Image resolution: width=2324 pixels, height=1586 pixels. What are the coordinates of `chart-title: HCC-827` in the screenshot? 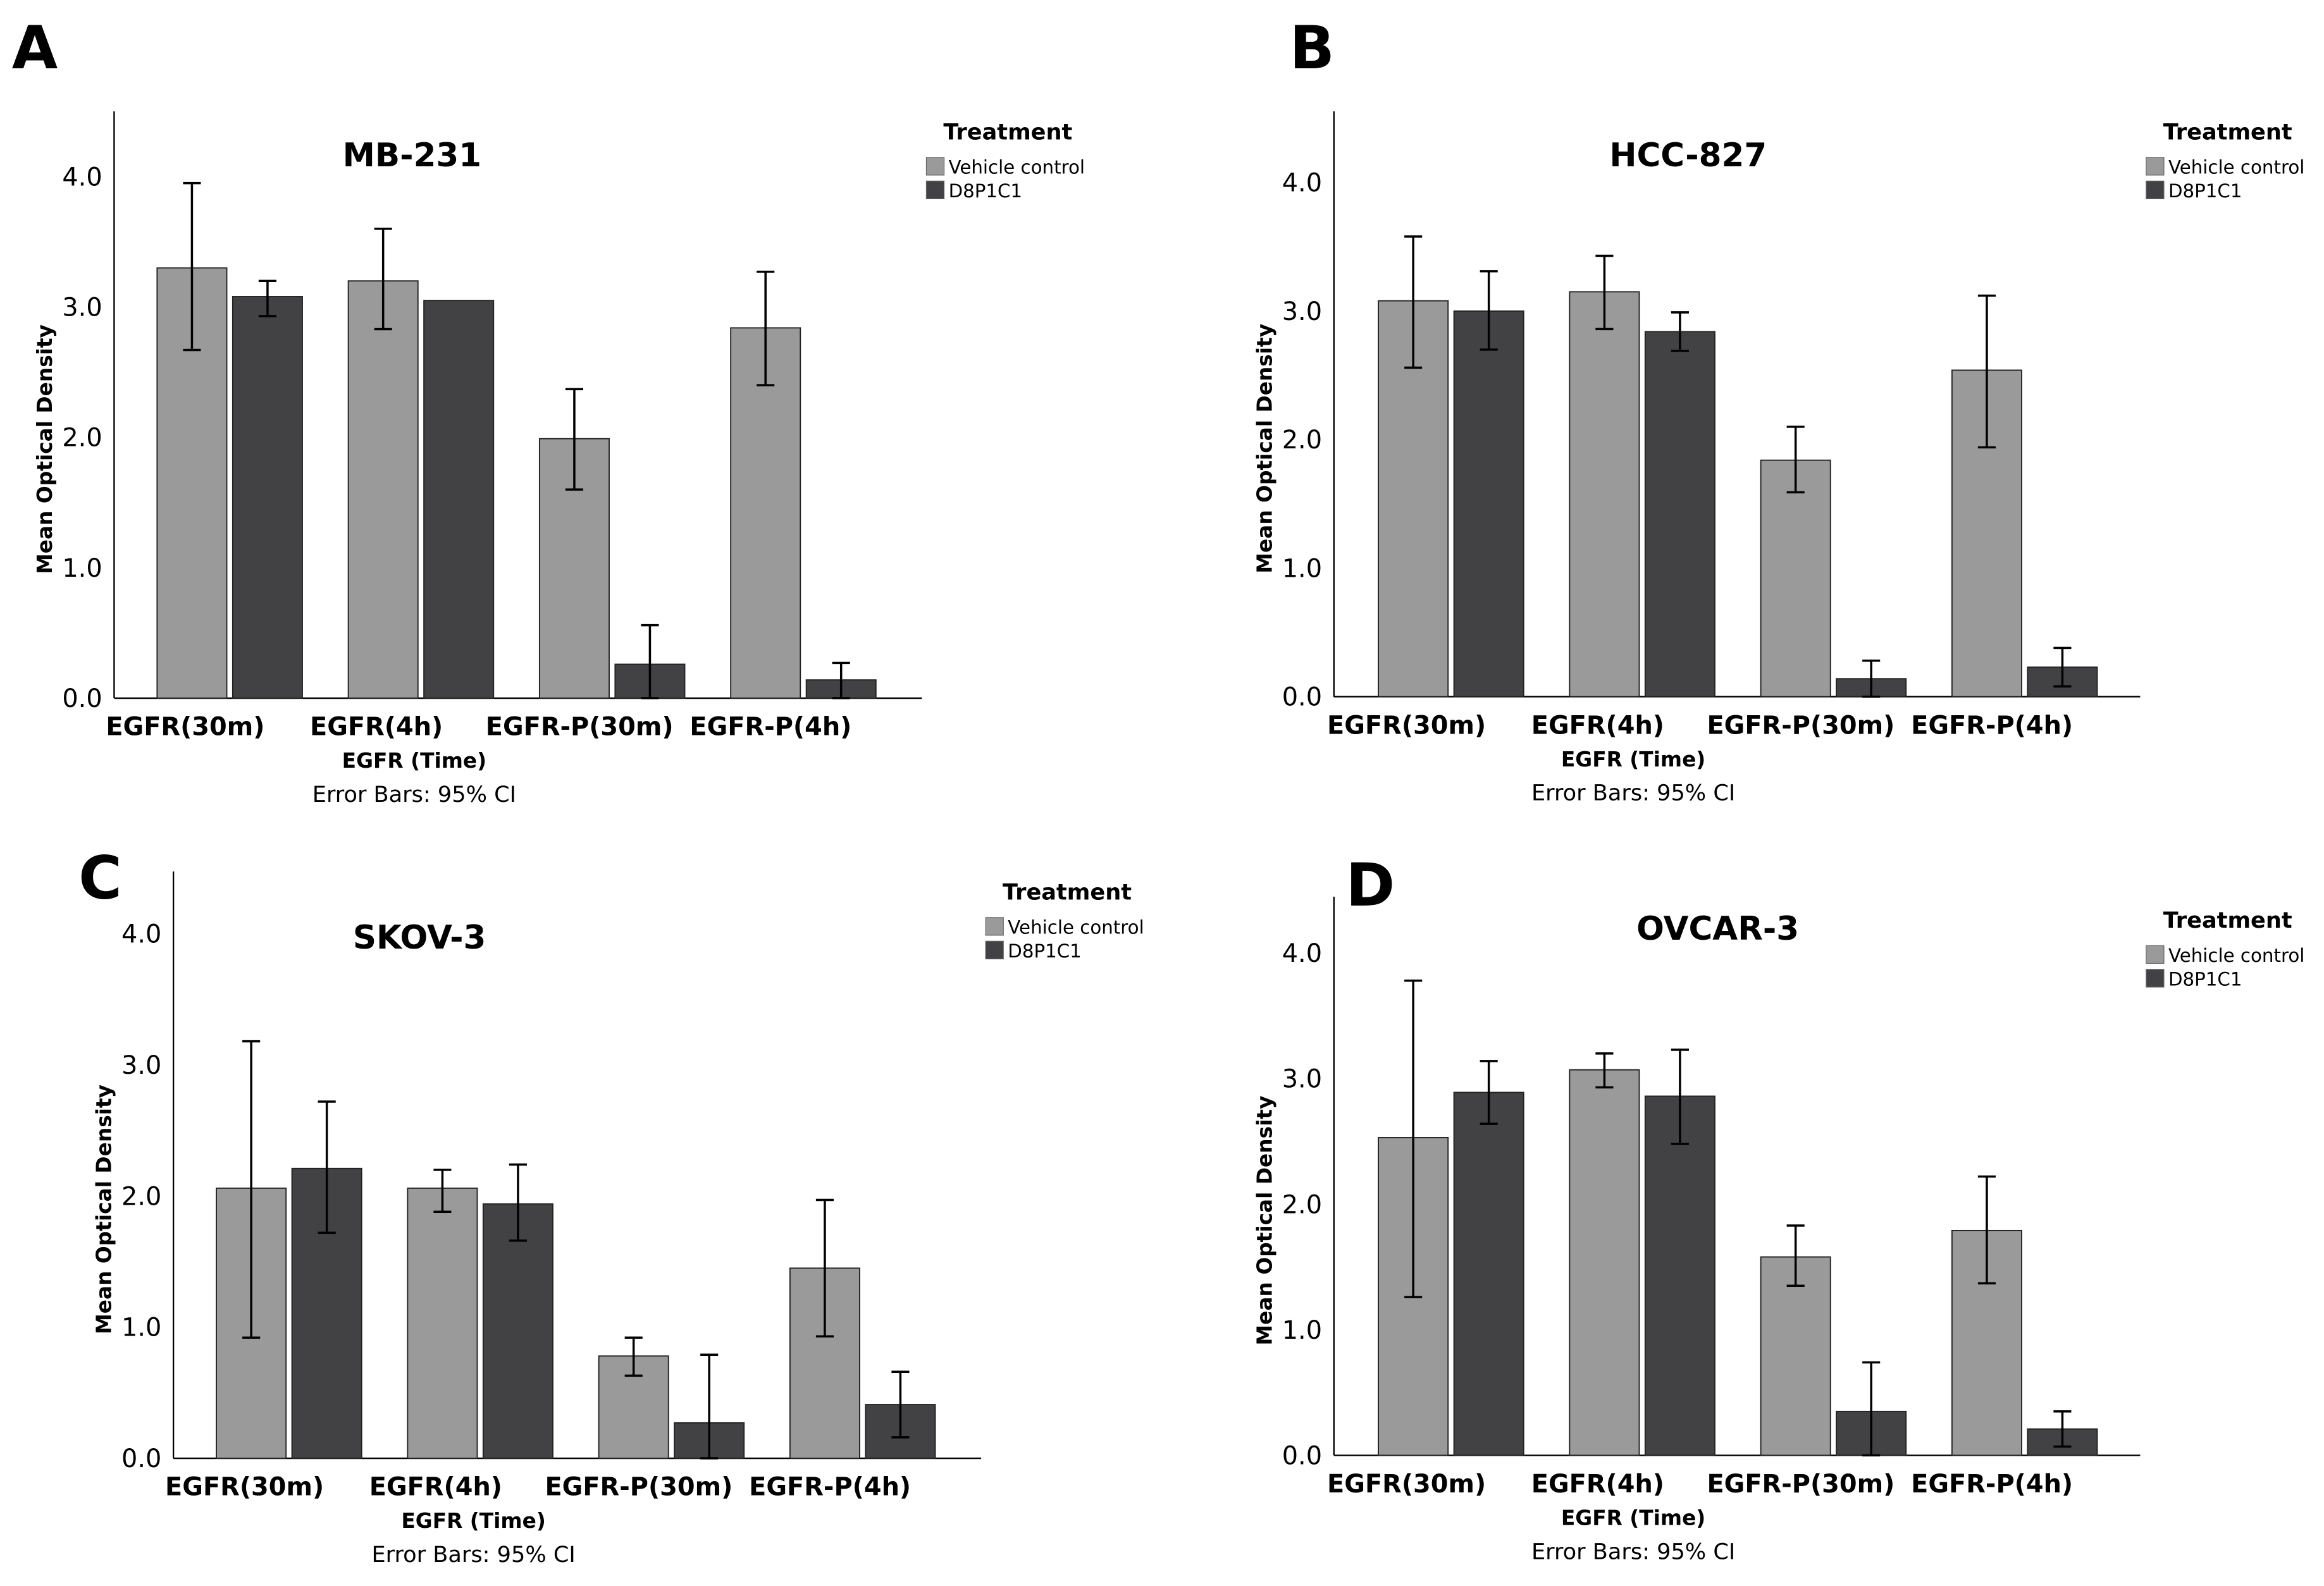 It's located at (1688, 156).